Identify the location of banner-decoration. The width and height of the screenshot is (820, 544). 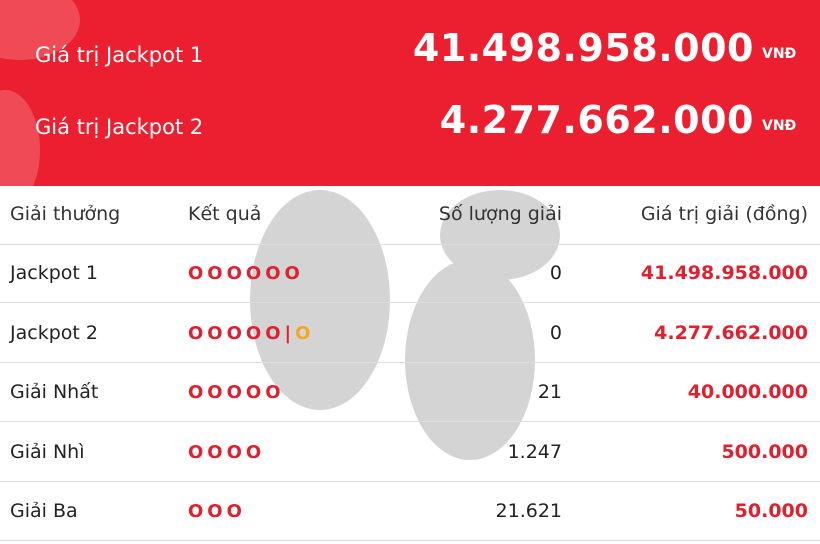
(40, 93).